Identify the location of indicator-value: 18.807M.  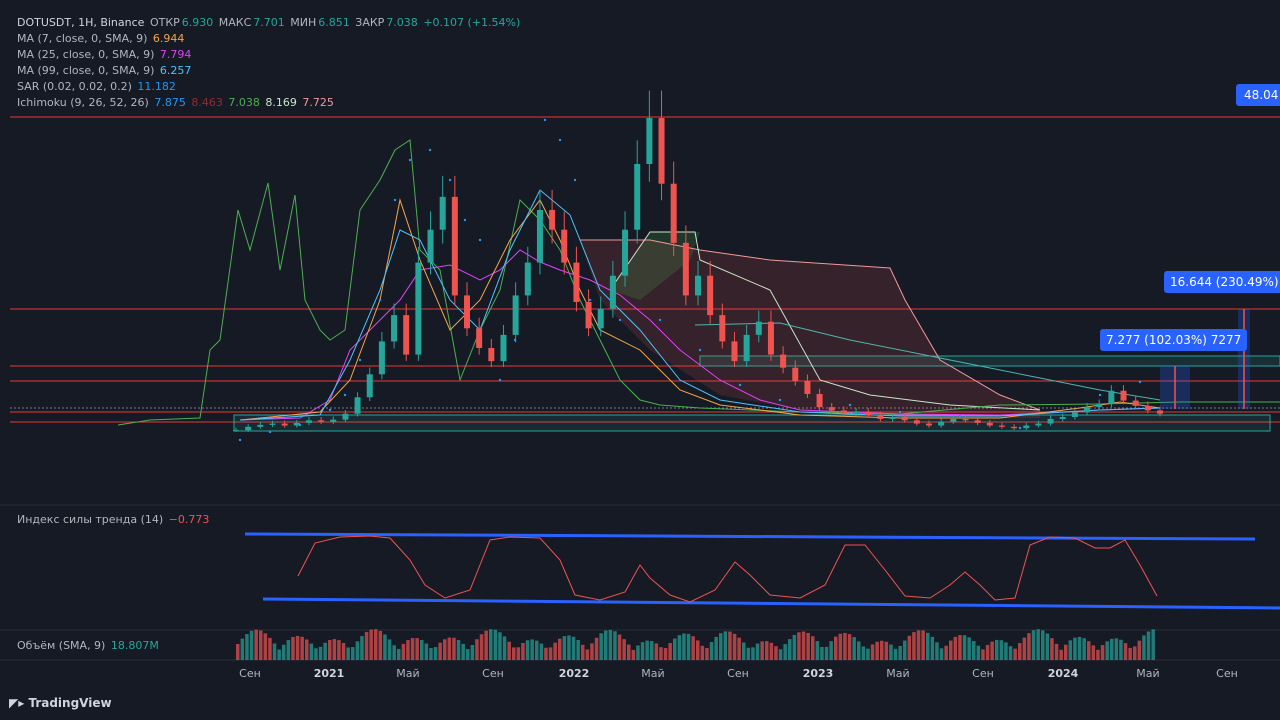
(134, 645).